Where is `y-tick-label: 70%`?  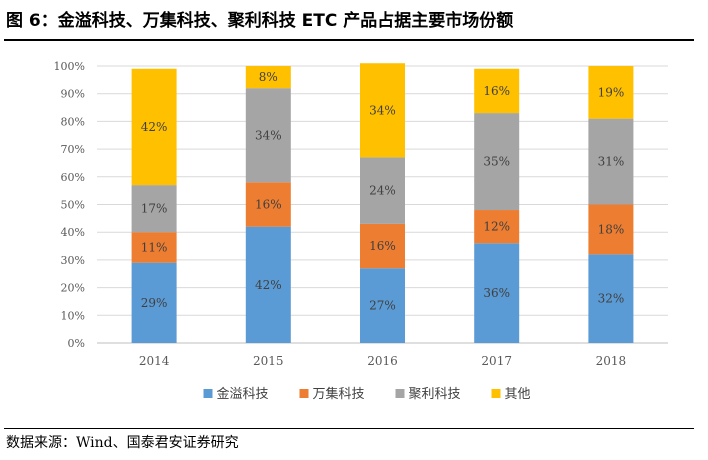 y-tick-label: 70% is located at coordinates (73, 149).